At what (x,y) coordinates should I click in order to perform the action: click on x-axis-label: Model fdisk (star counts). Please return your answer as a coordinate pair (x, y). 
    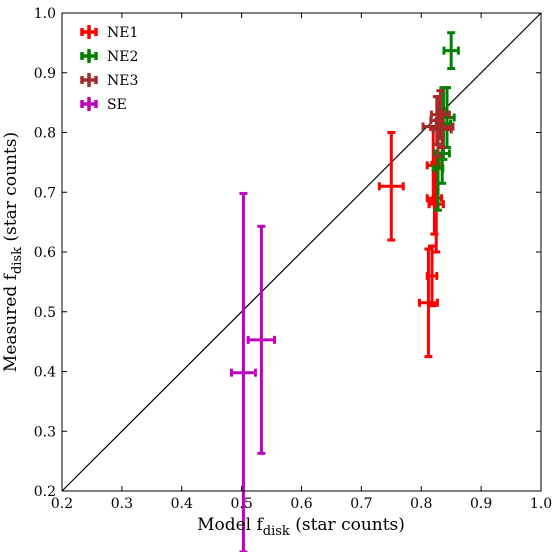
    Looking at the image, I should click on (301, 527).